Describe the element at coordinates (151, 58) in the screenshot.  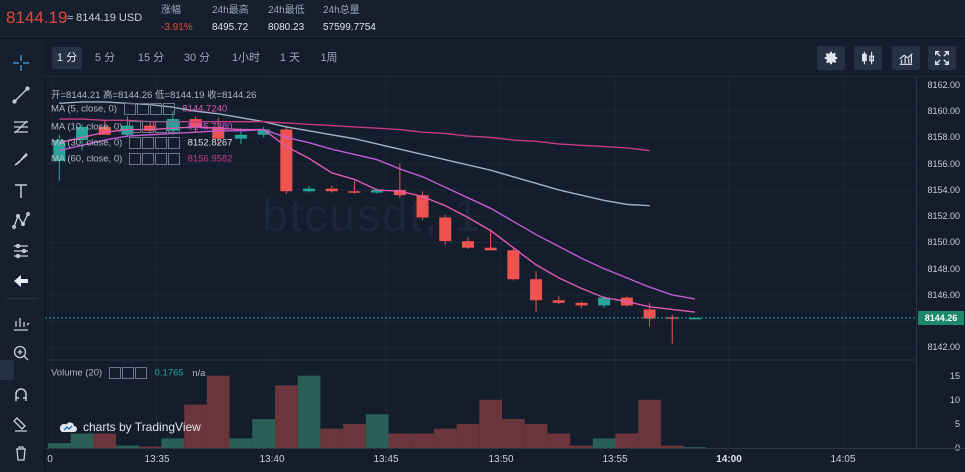
I see `timeframe-15m: 15 分` at that location.